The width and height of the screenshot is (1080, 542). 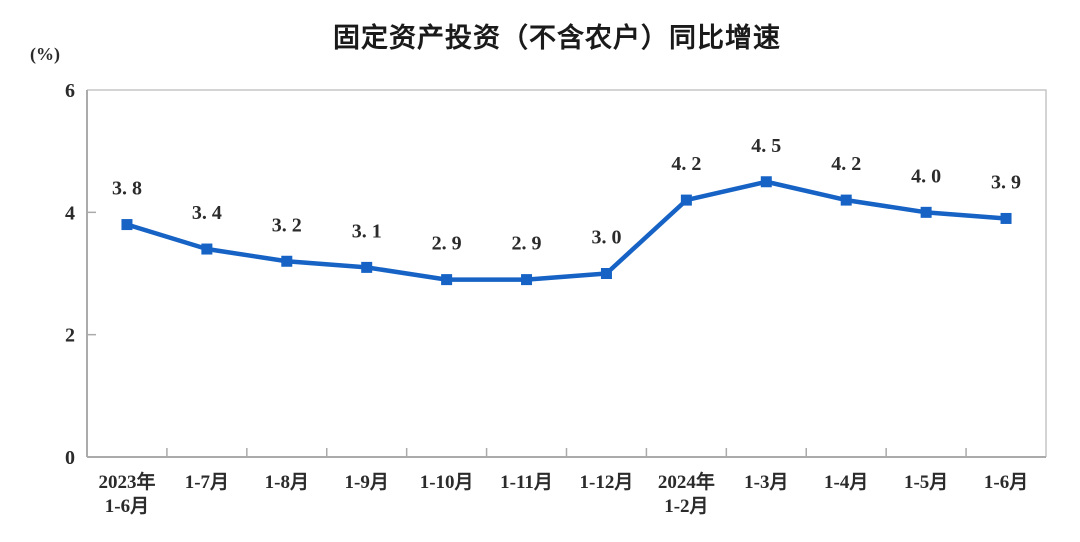 What do you see at coordinates (367, 482) in the screenshot?
I see `x-axis-label: 1-9月` at bounding box center [367, 482].